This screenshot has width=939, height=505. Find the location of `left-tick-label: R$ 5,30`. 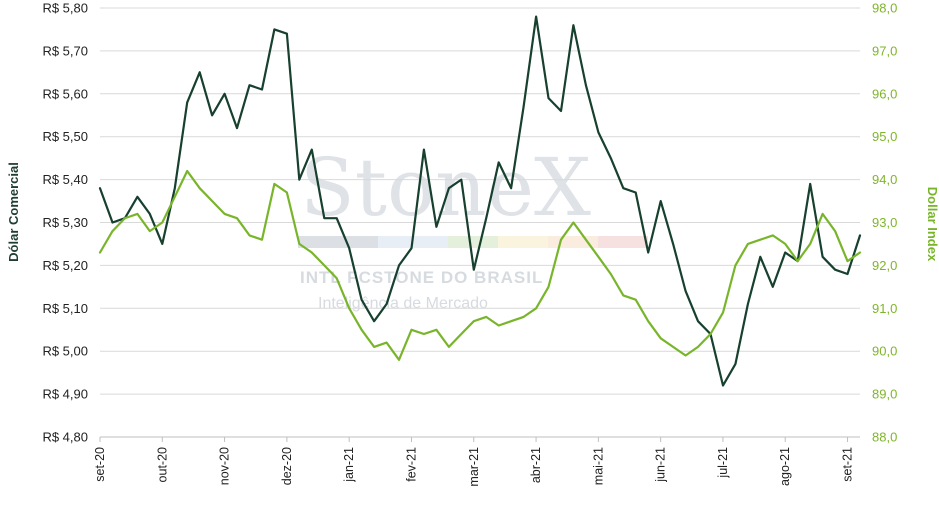

left-tick-label: R$ 5,30 is located at coordinates (65, 222).